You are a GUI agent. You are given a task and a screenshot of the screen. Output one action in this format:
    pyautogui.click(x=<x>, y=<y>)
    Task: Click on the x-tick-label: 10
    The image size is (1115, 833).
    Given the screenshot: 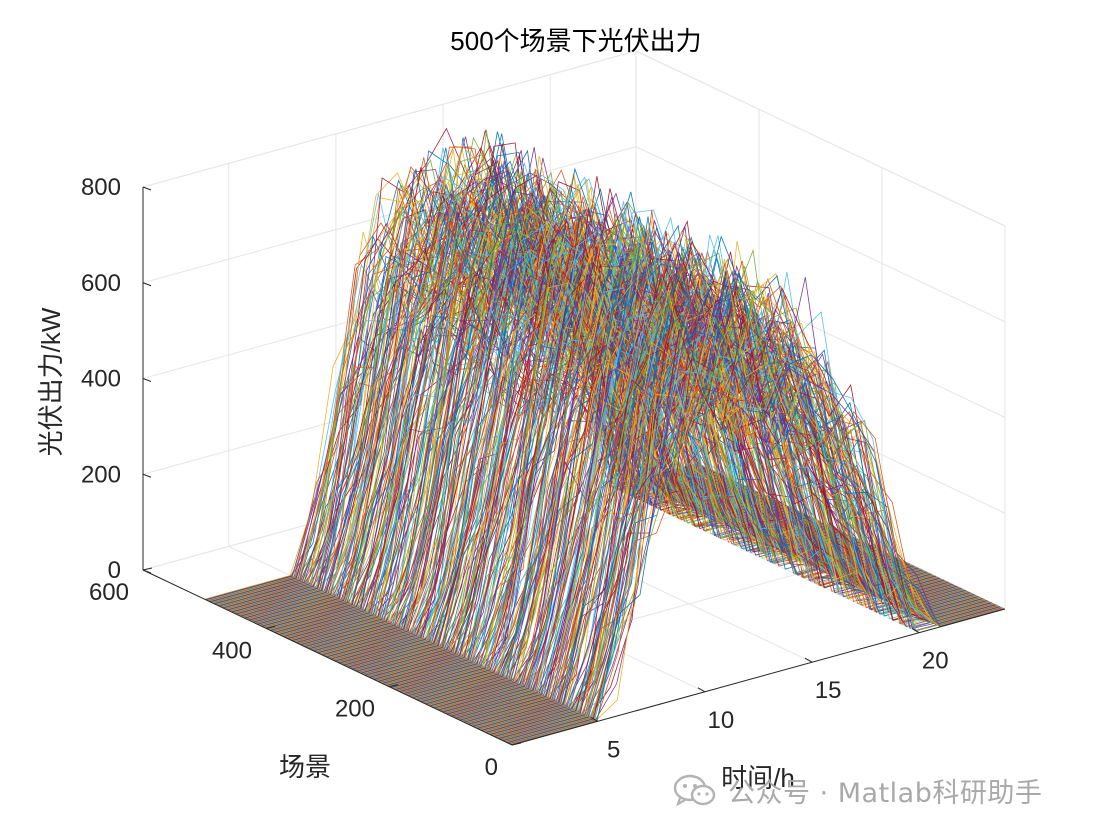 What is the action you would take?
    pyautogui.click(x=721, y=720)
    